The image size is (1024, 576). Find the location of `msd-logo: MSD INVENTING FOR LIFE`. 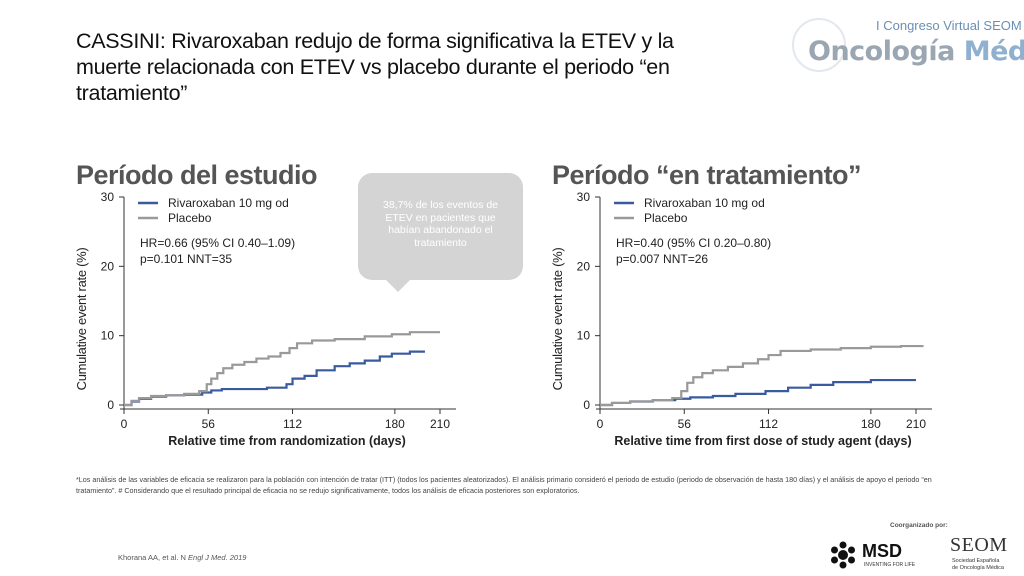

msd-logo: MSD INVENTING FOR LIFE is located at coordinates (871, 554).